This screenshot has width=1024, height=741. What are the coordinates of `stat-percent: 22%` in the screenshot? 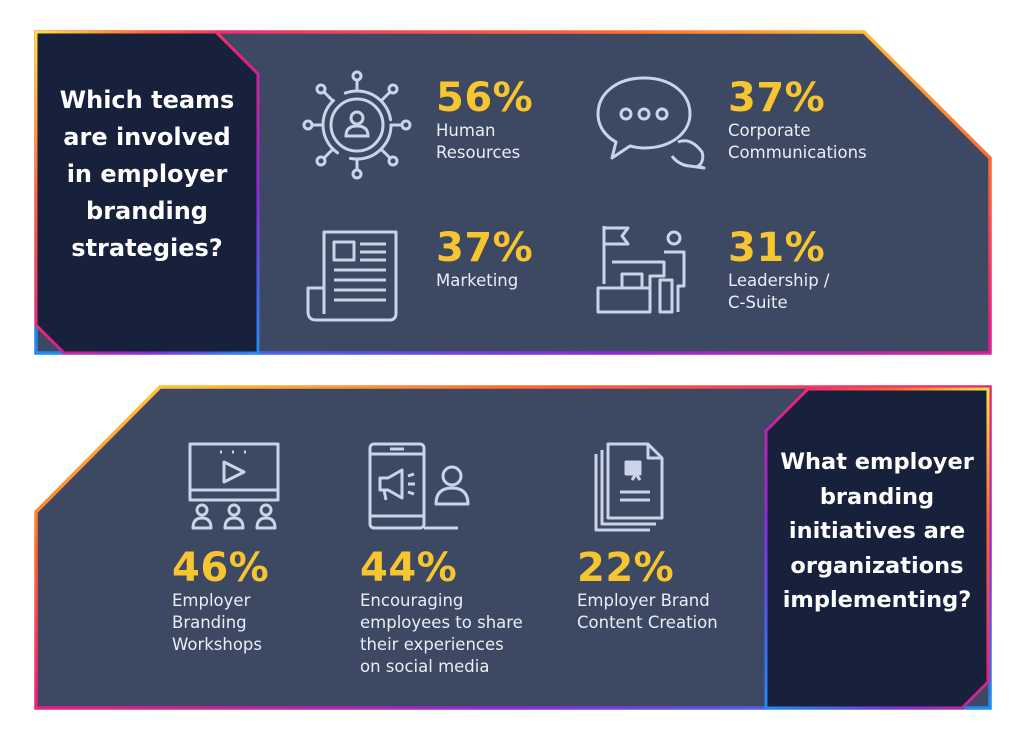 It's located at (626, 568).